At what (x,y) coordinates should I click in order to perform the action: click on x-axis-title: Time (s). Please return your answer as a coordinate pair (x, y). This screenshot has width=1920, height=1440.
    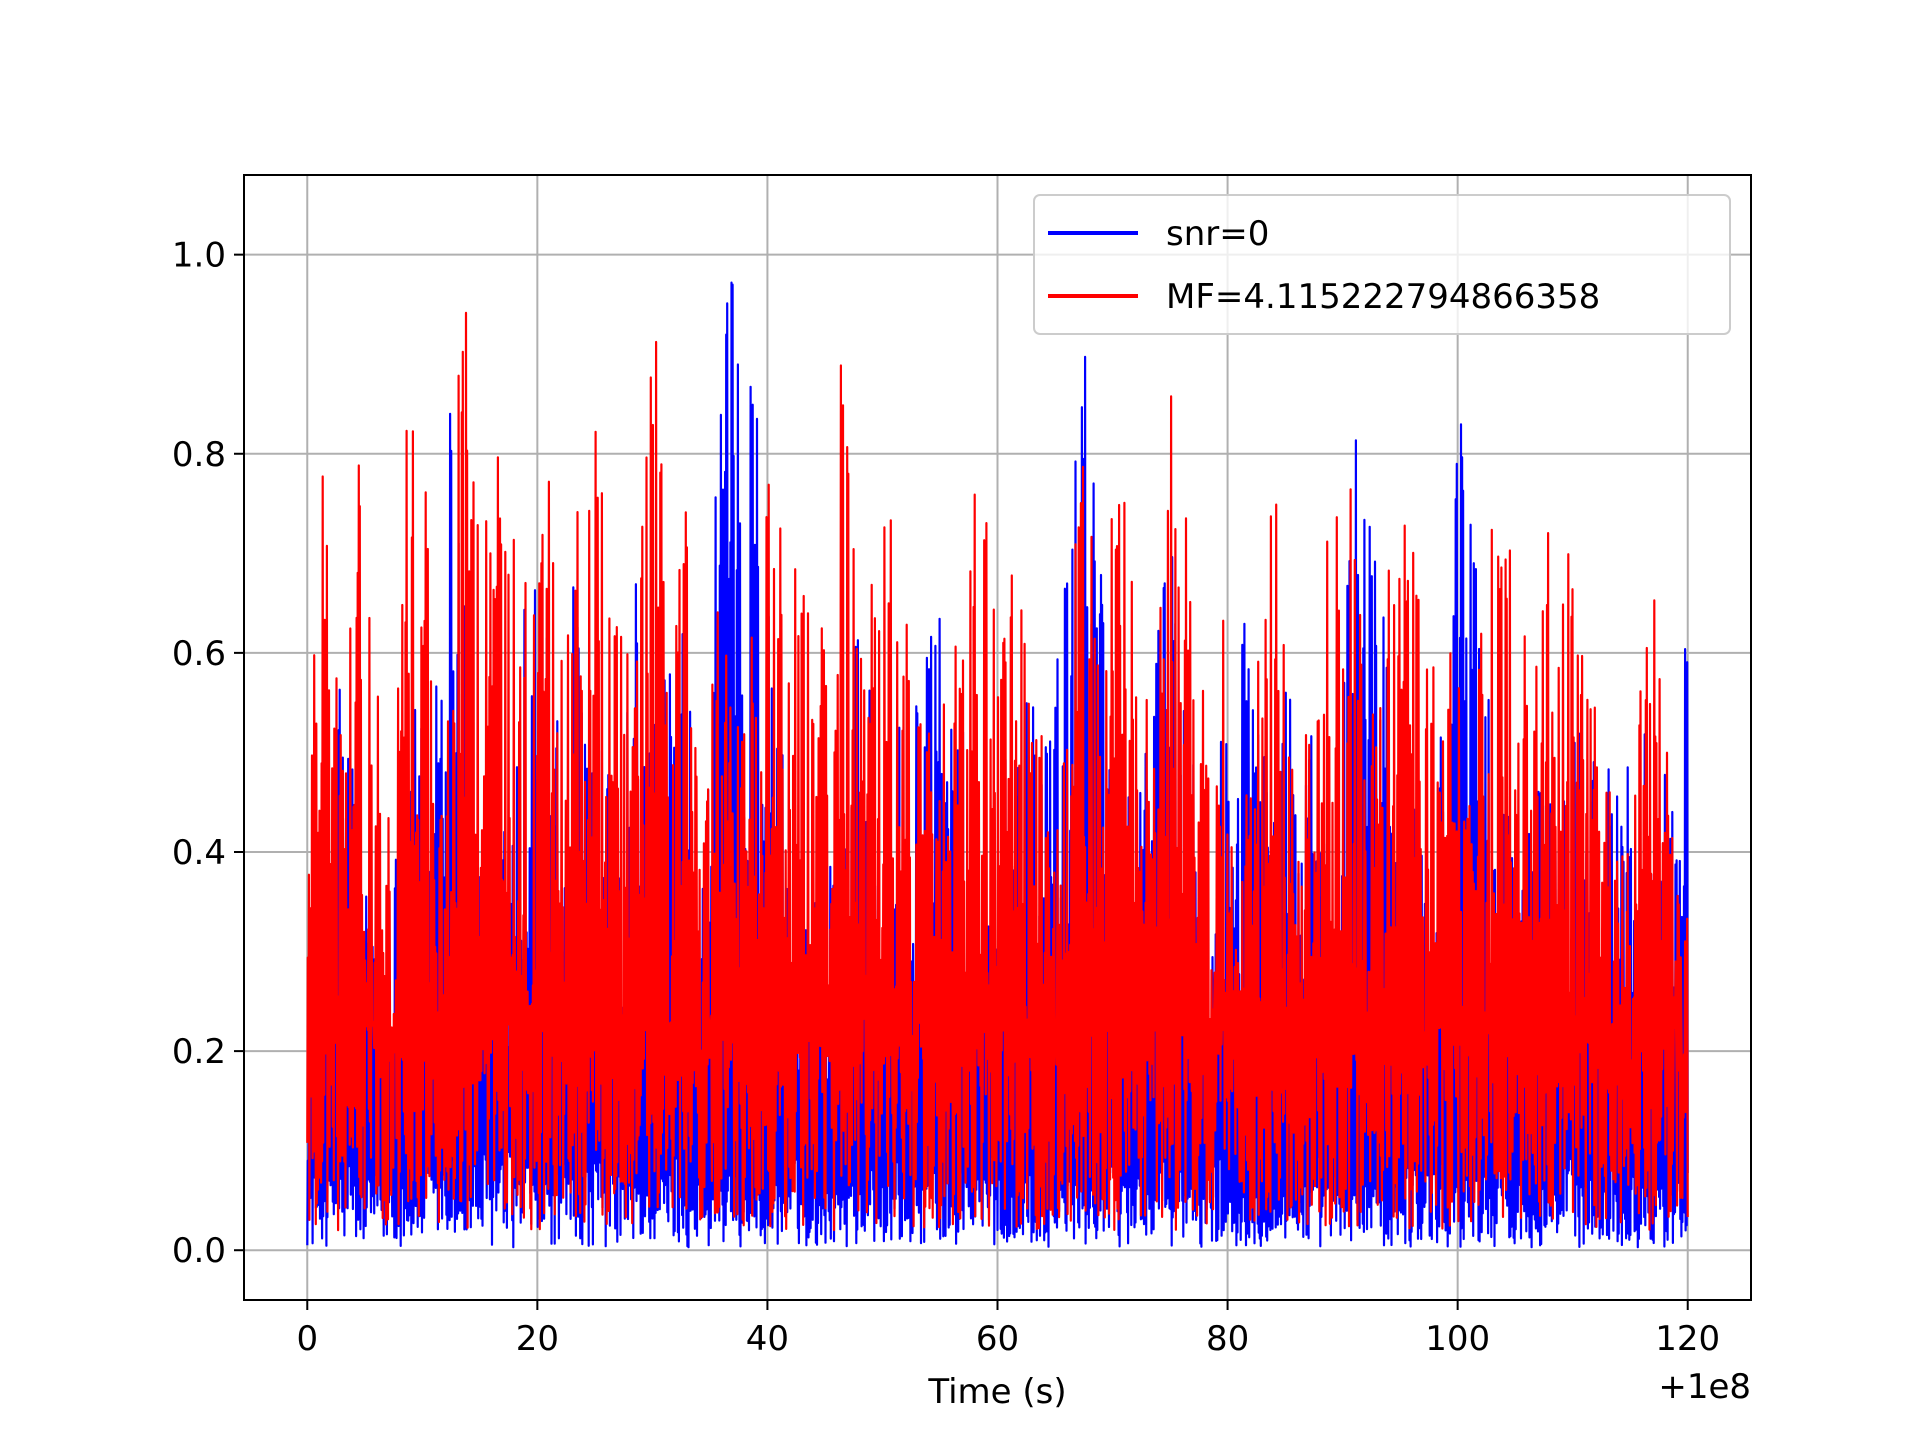
    Looking at the image, I should click on (996, 1392).